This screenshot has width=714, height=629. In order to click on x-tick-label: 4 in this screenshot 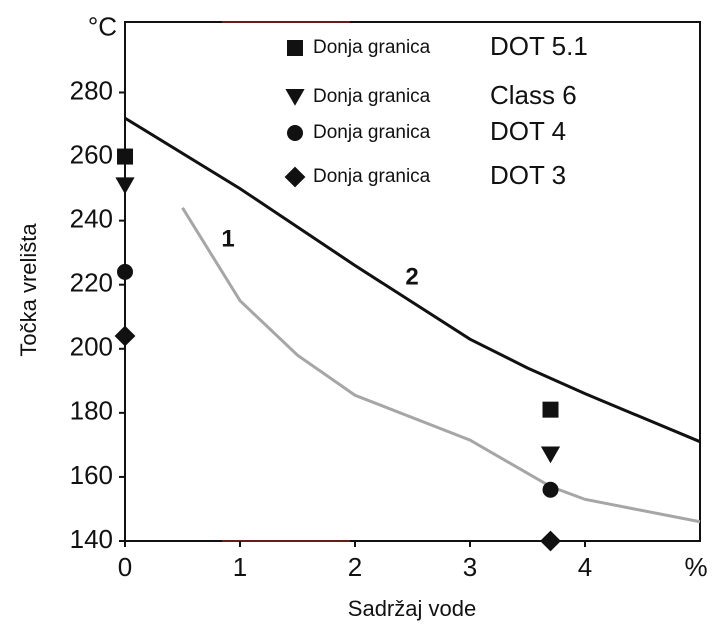, I will do `click(585, 567)`.